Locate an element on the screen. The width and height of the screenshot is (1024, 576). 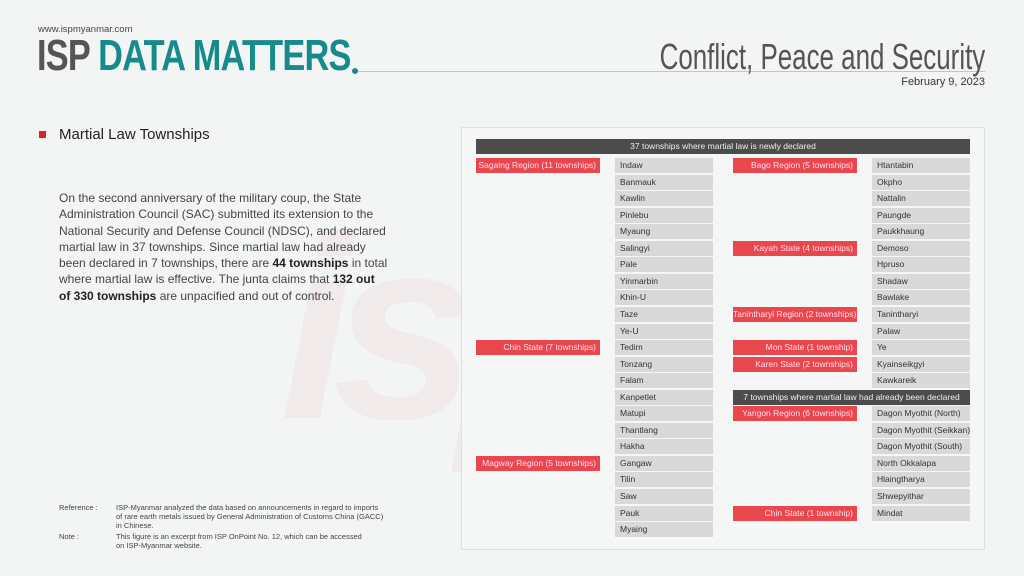
township-cell: Matupi is located at coordinates (664, 414).